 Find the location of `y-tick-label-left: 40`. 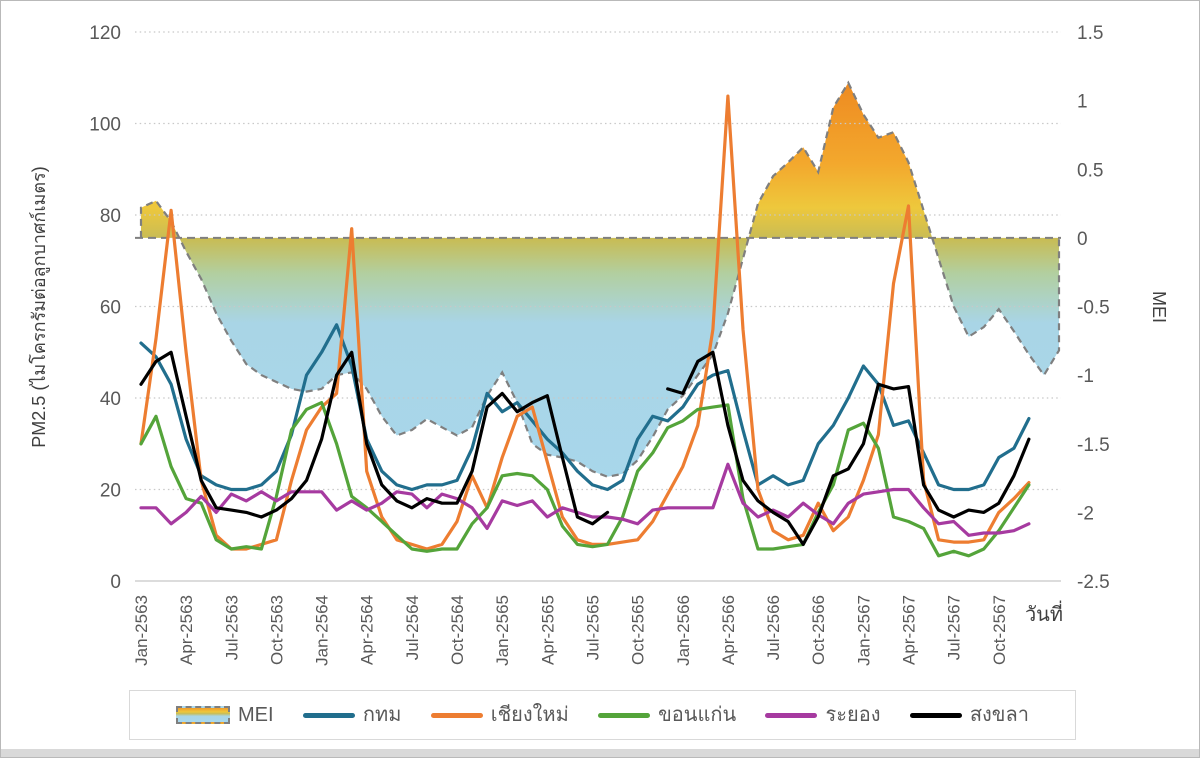

y-tick-label-left: 40 is located at coordinates (110, 399).